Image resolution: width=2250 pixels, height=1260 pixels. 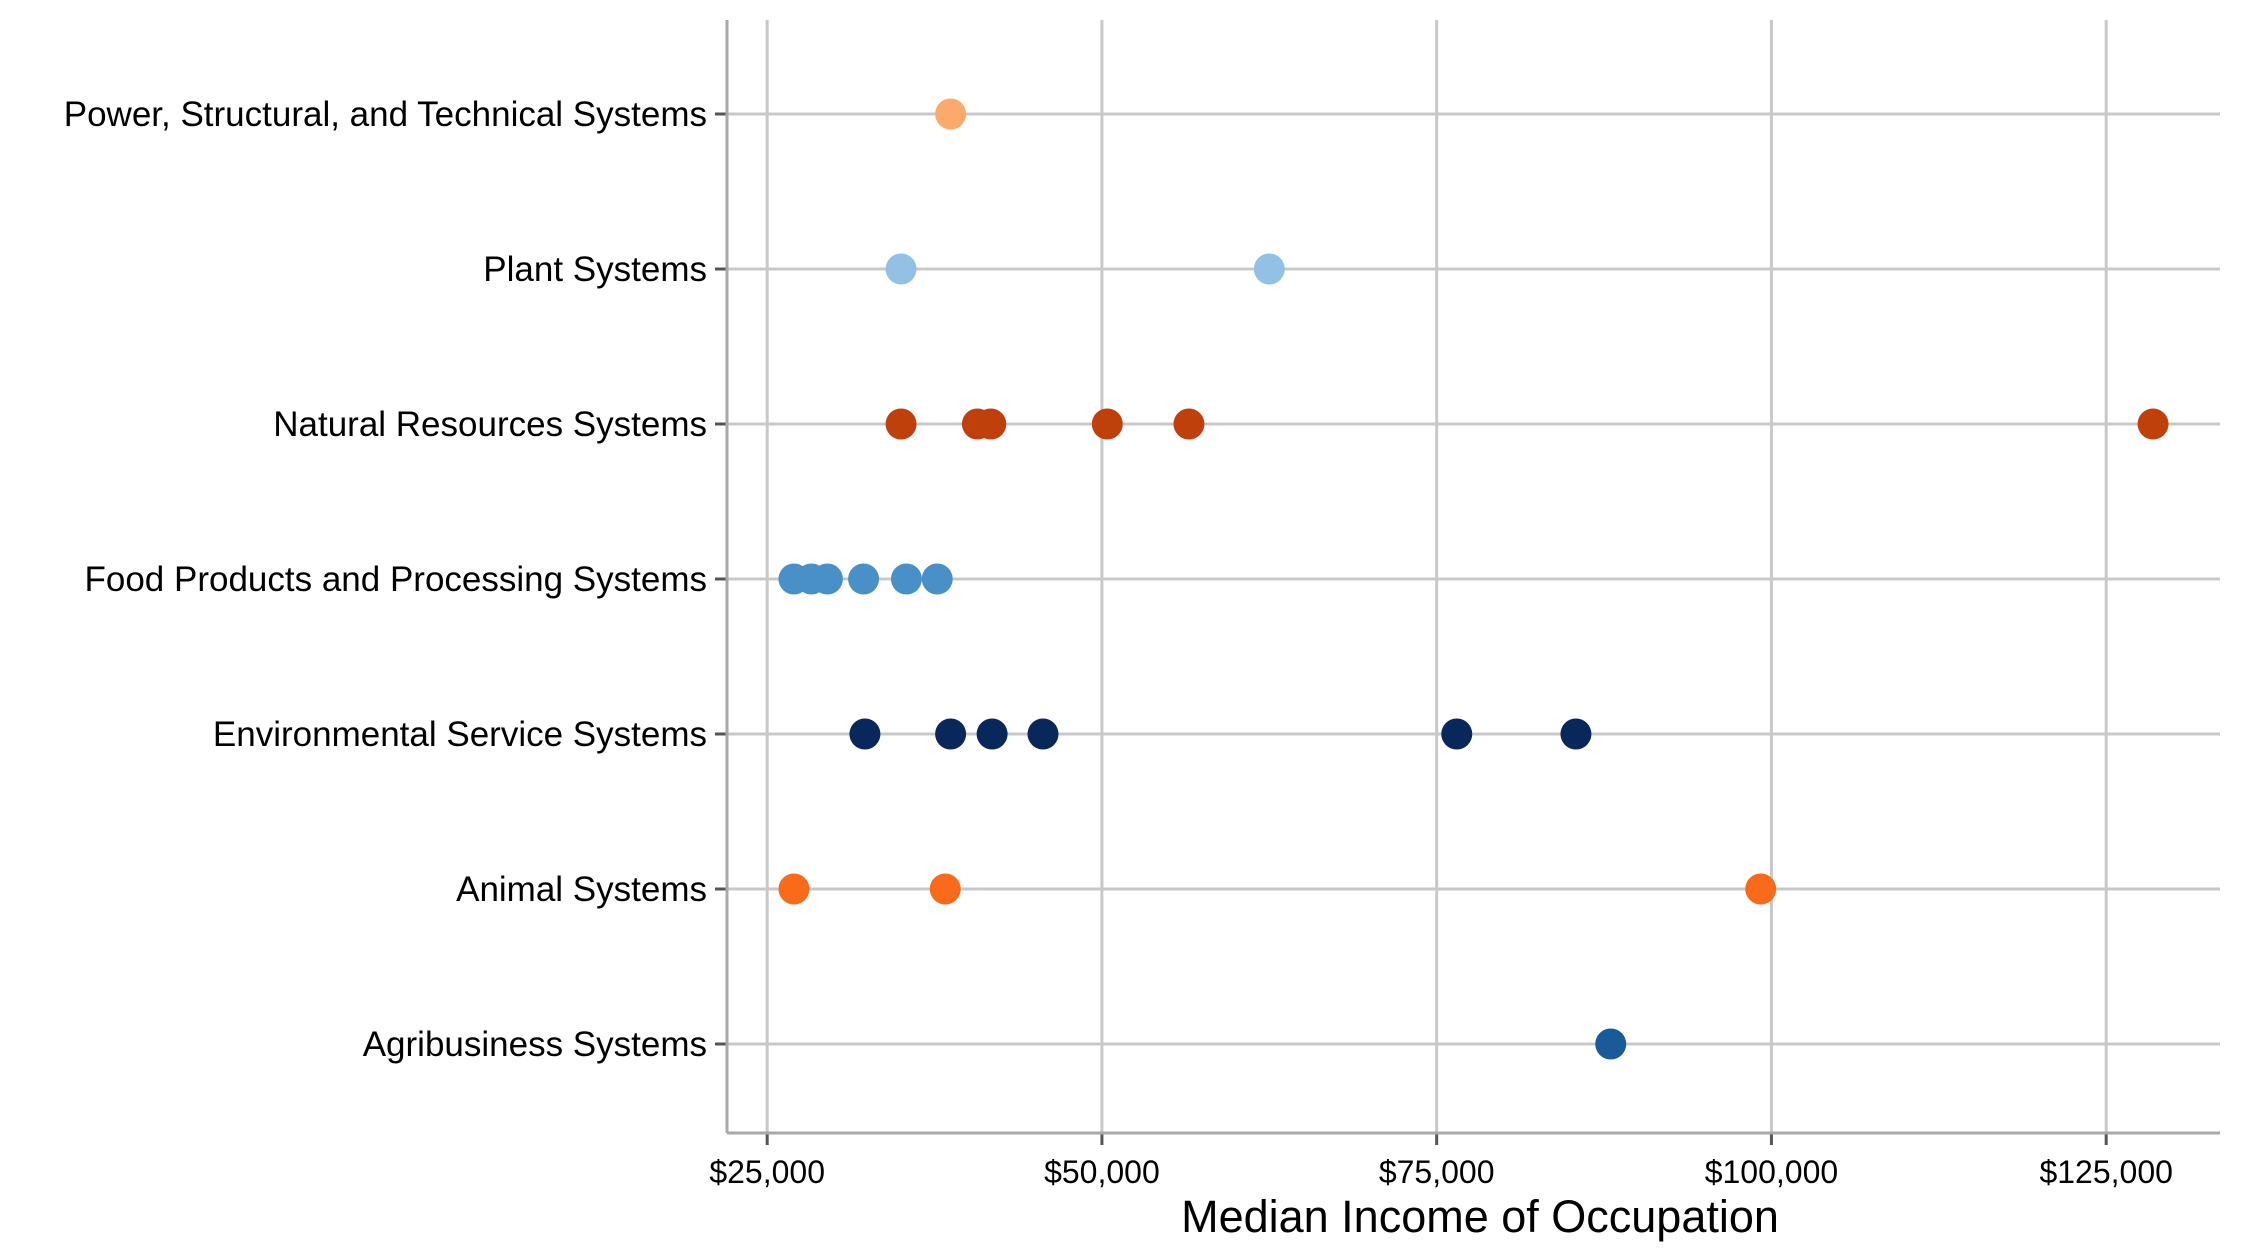 I want to click on x-tick-label: $50,000, so click(x=1102, y=1172).